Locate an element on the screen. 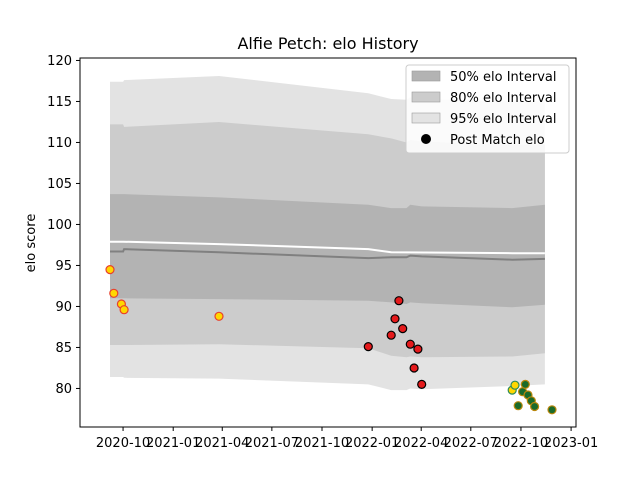 This screenshot has width=640, height=480. y-tick-label: 110 is located at coordinates (59, 143).